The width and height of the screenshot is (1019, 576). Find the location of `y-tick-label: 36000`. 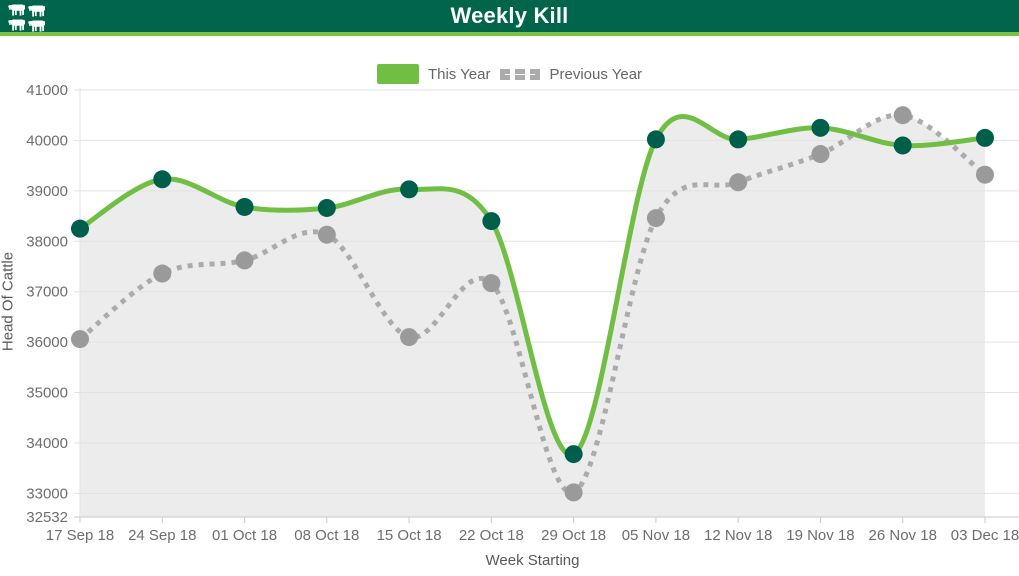

y-tick-label: 36000 is located at coordinates (47, 342).